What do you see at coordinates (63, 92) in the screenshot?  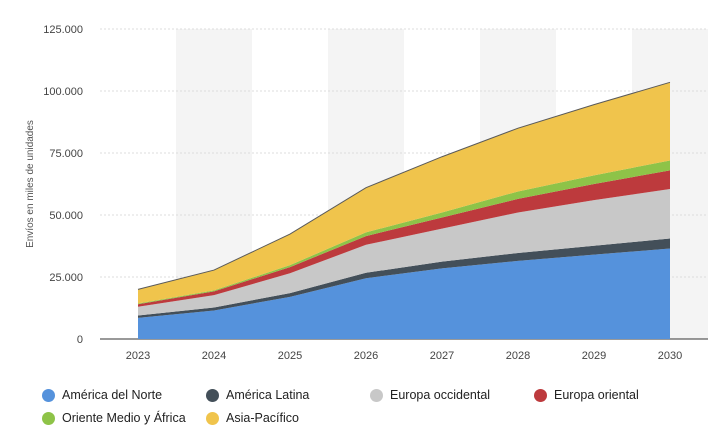 I see `y-tick-label: 100.000` at bounding box center [63, 92].